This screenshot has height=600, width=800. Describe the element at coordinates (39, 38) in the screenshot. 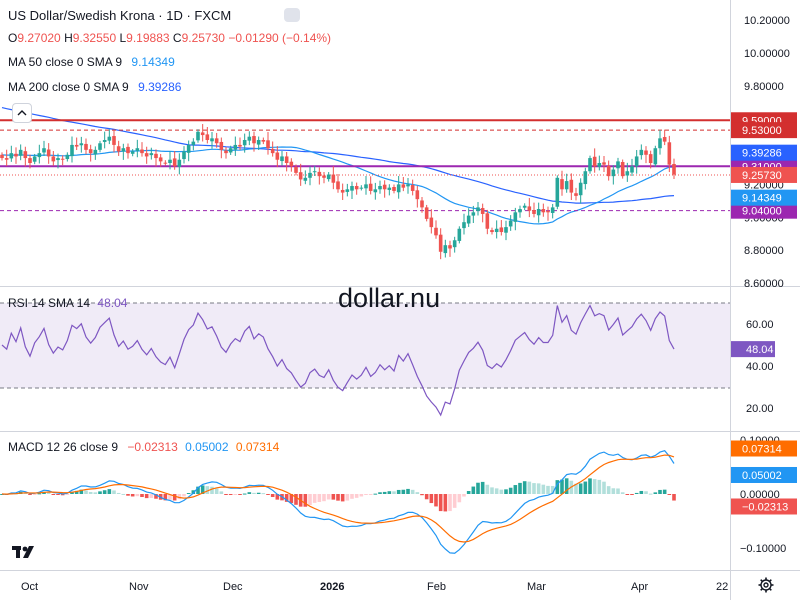

I see `open-value: 9.27020` at that location.